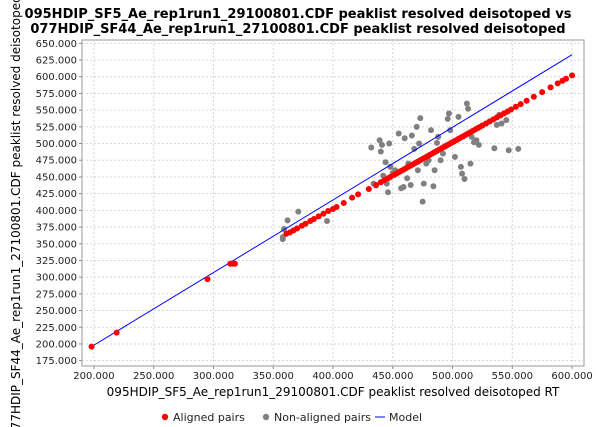 The image size is (596, 427). I want to click on x-tick-label: 250.000, so click(153, 376).